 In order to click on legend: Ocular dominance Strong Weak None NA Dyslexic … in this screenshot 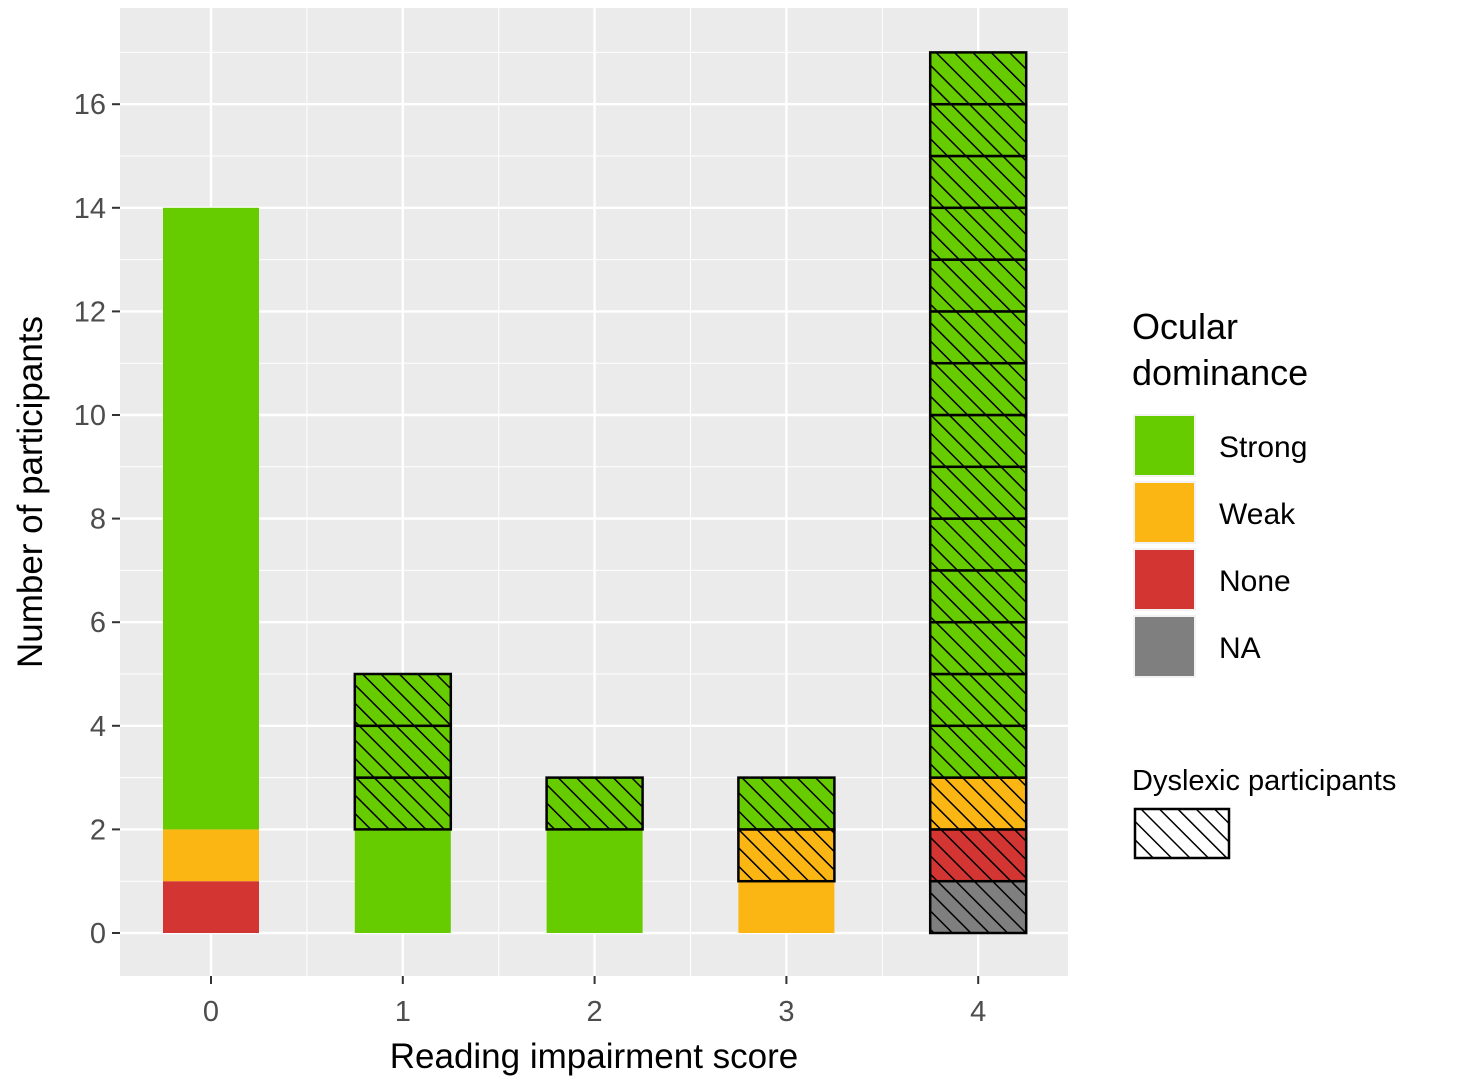, I will do `click(1264, 583)`.